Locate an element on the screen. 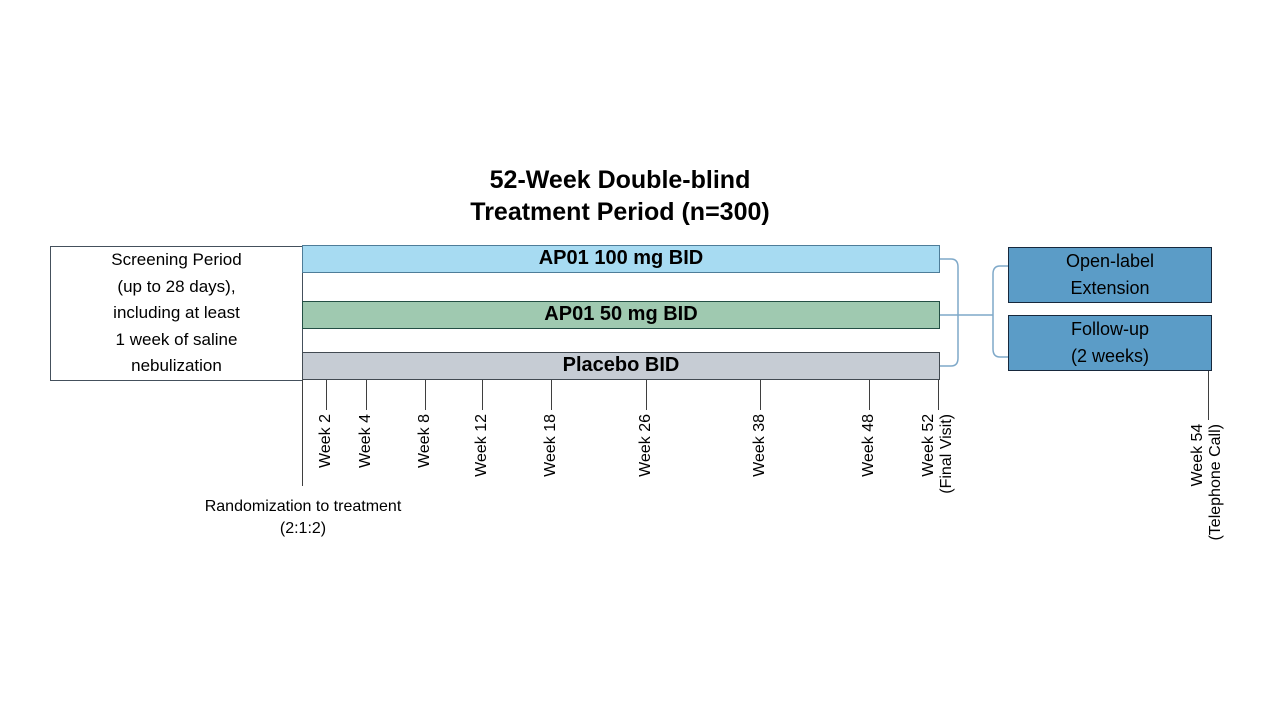  week54-label-wrap: Week 54 (Telephone Call) is located at coordinates (1207, 482).